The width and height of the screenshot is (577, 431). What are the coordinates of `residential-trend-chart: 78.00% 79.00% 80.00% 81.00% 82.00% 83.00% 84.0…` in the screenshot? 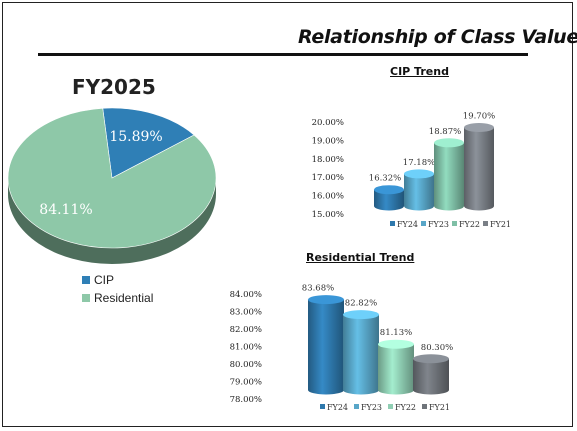 It's located at (342, 348).